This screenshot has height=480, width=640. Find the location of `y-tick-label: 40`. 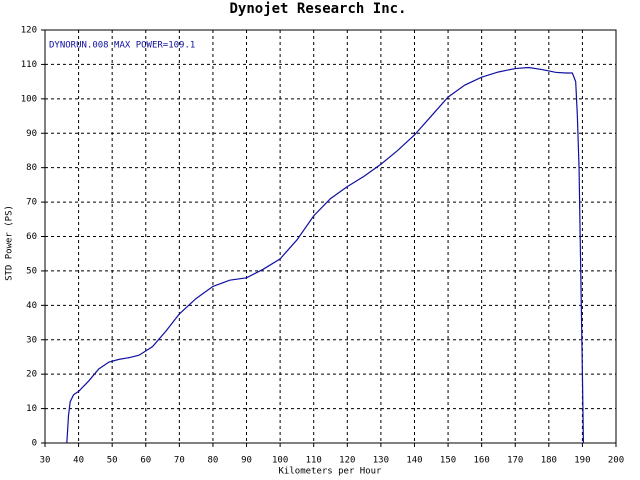

y-tick-label: 40 is located at coordinates (31, 306).